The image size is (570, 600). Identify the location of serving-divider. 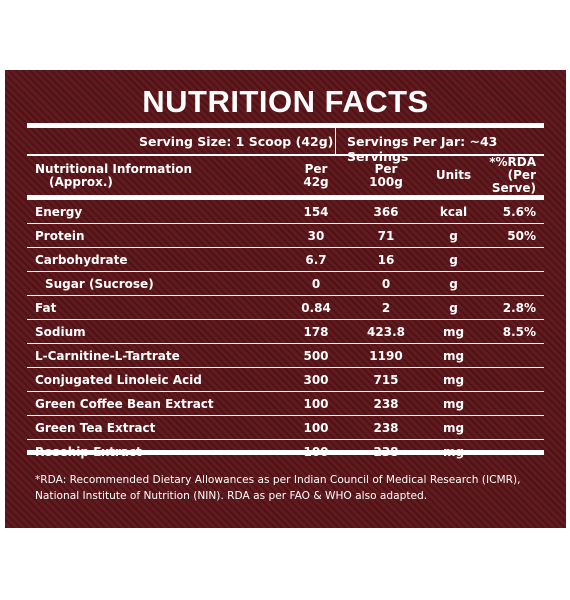
(335, 141).